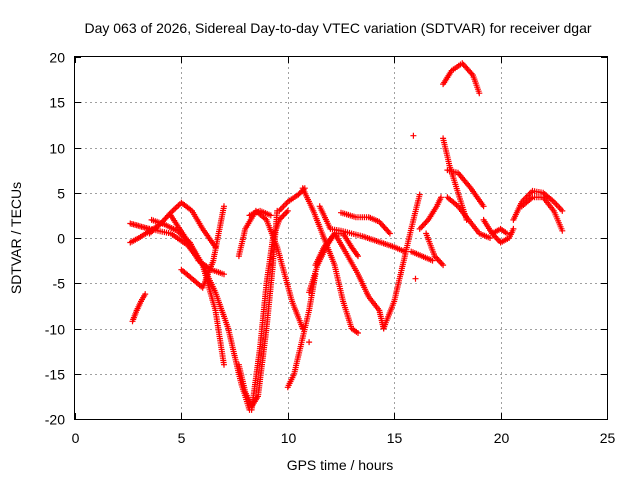  I want to click on x-tick-label: 25, so click(608, 438).